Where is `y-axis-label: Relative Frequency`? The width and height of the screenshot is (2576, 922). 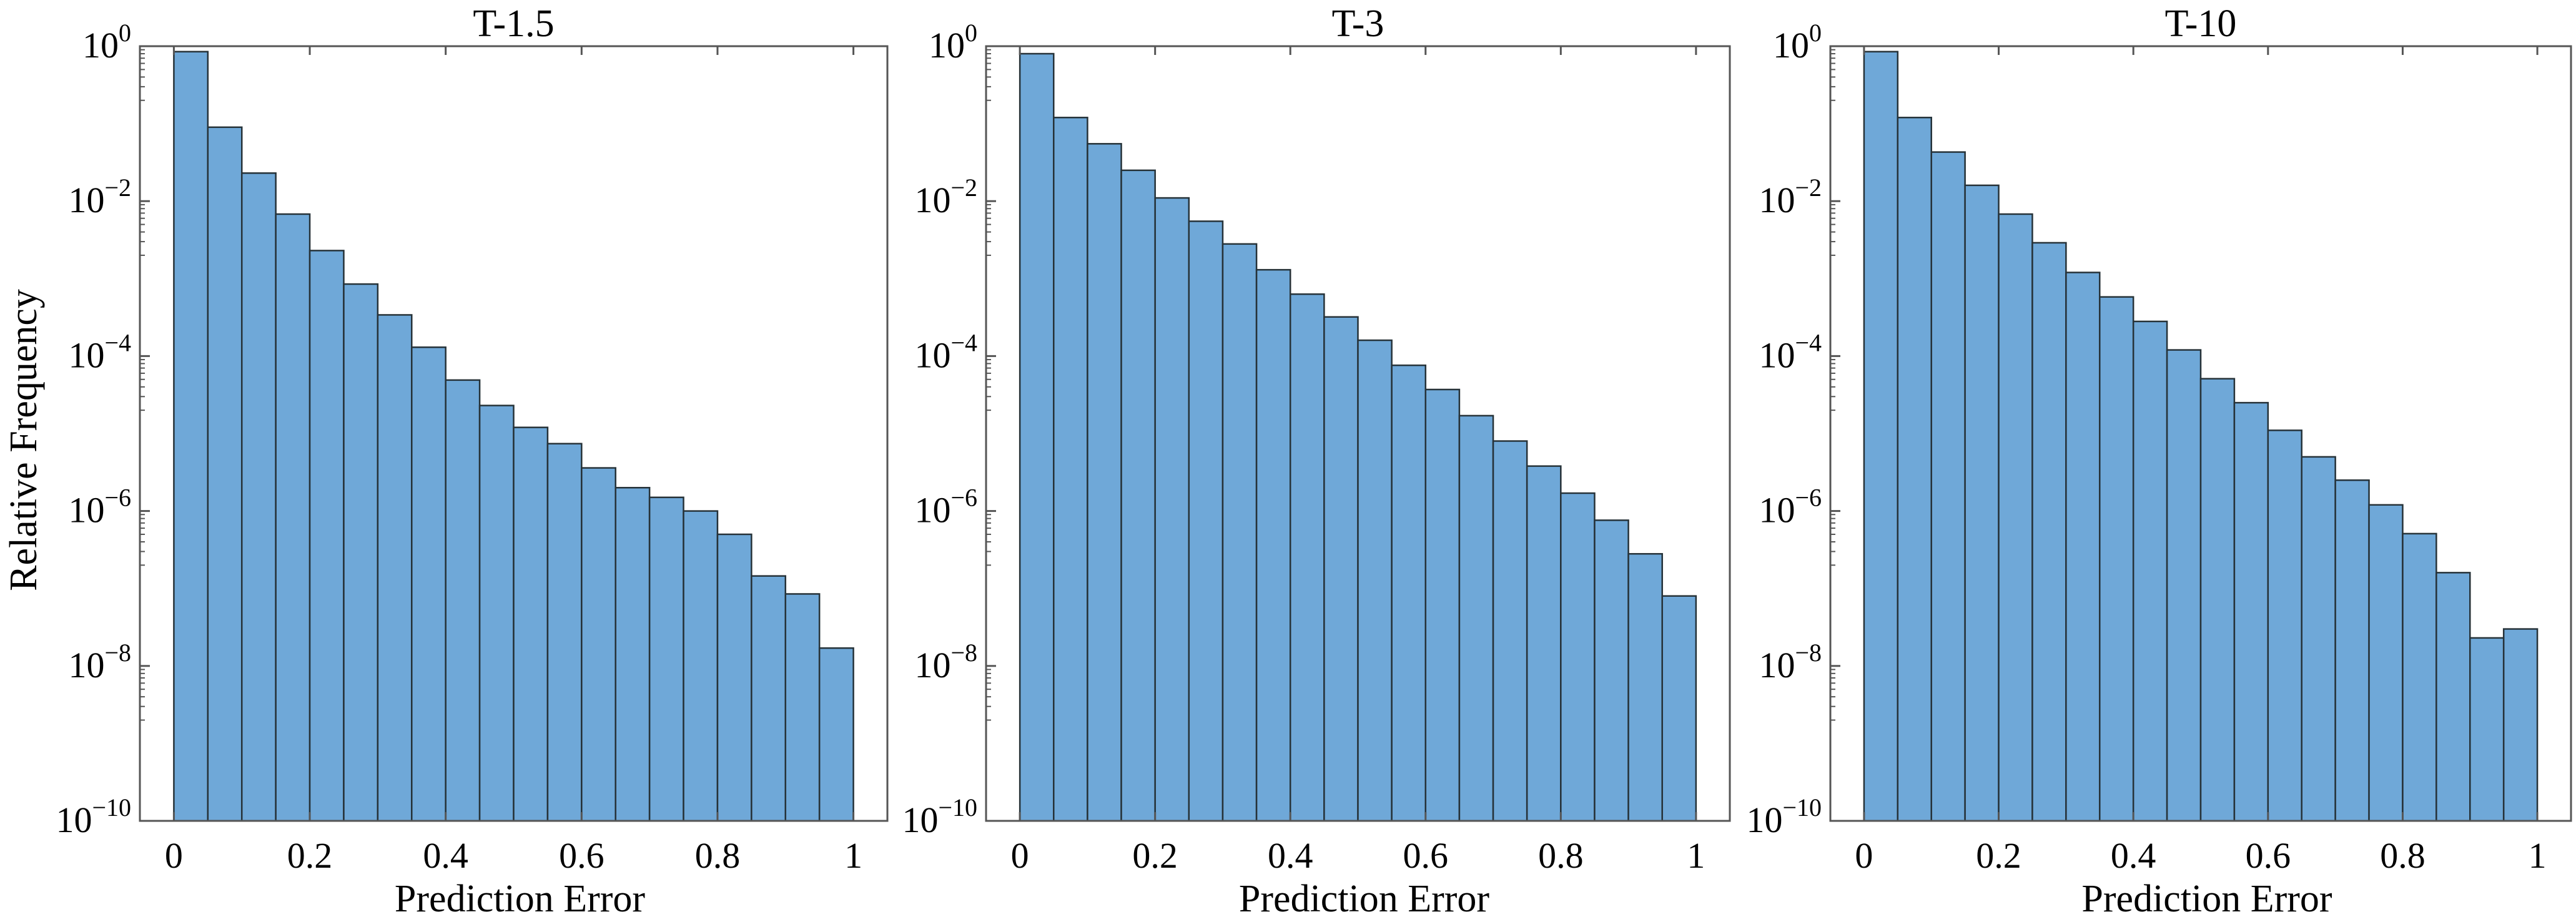
y-axis-label: Relative Frequency is located at coordinates (24, 440).